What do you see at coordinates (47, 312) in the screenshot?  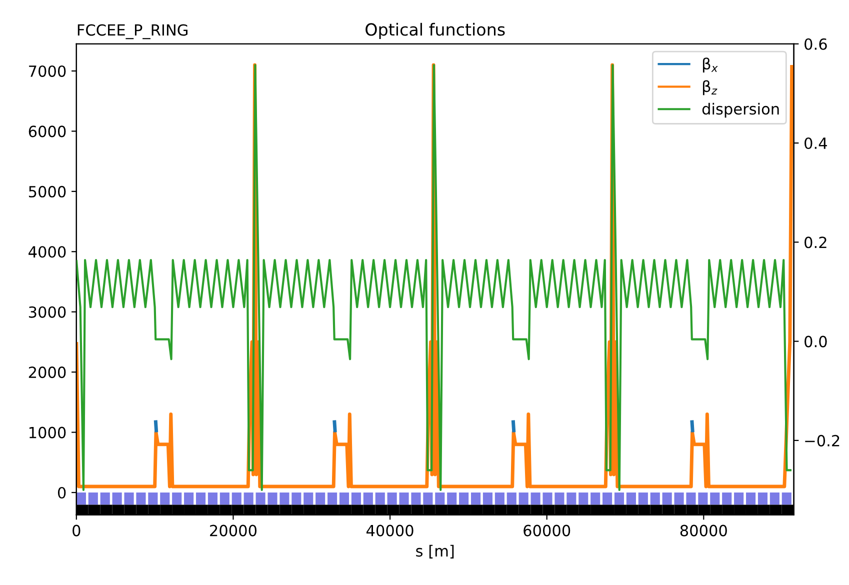 I see `y-tick-label: 3000` at bounding box center [47, 312].